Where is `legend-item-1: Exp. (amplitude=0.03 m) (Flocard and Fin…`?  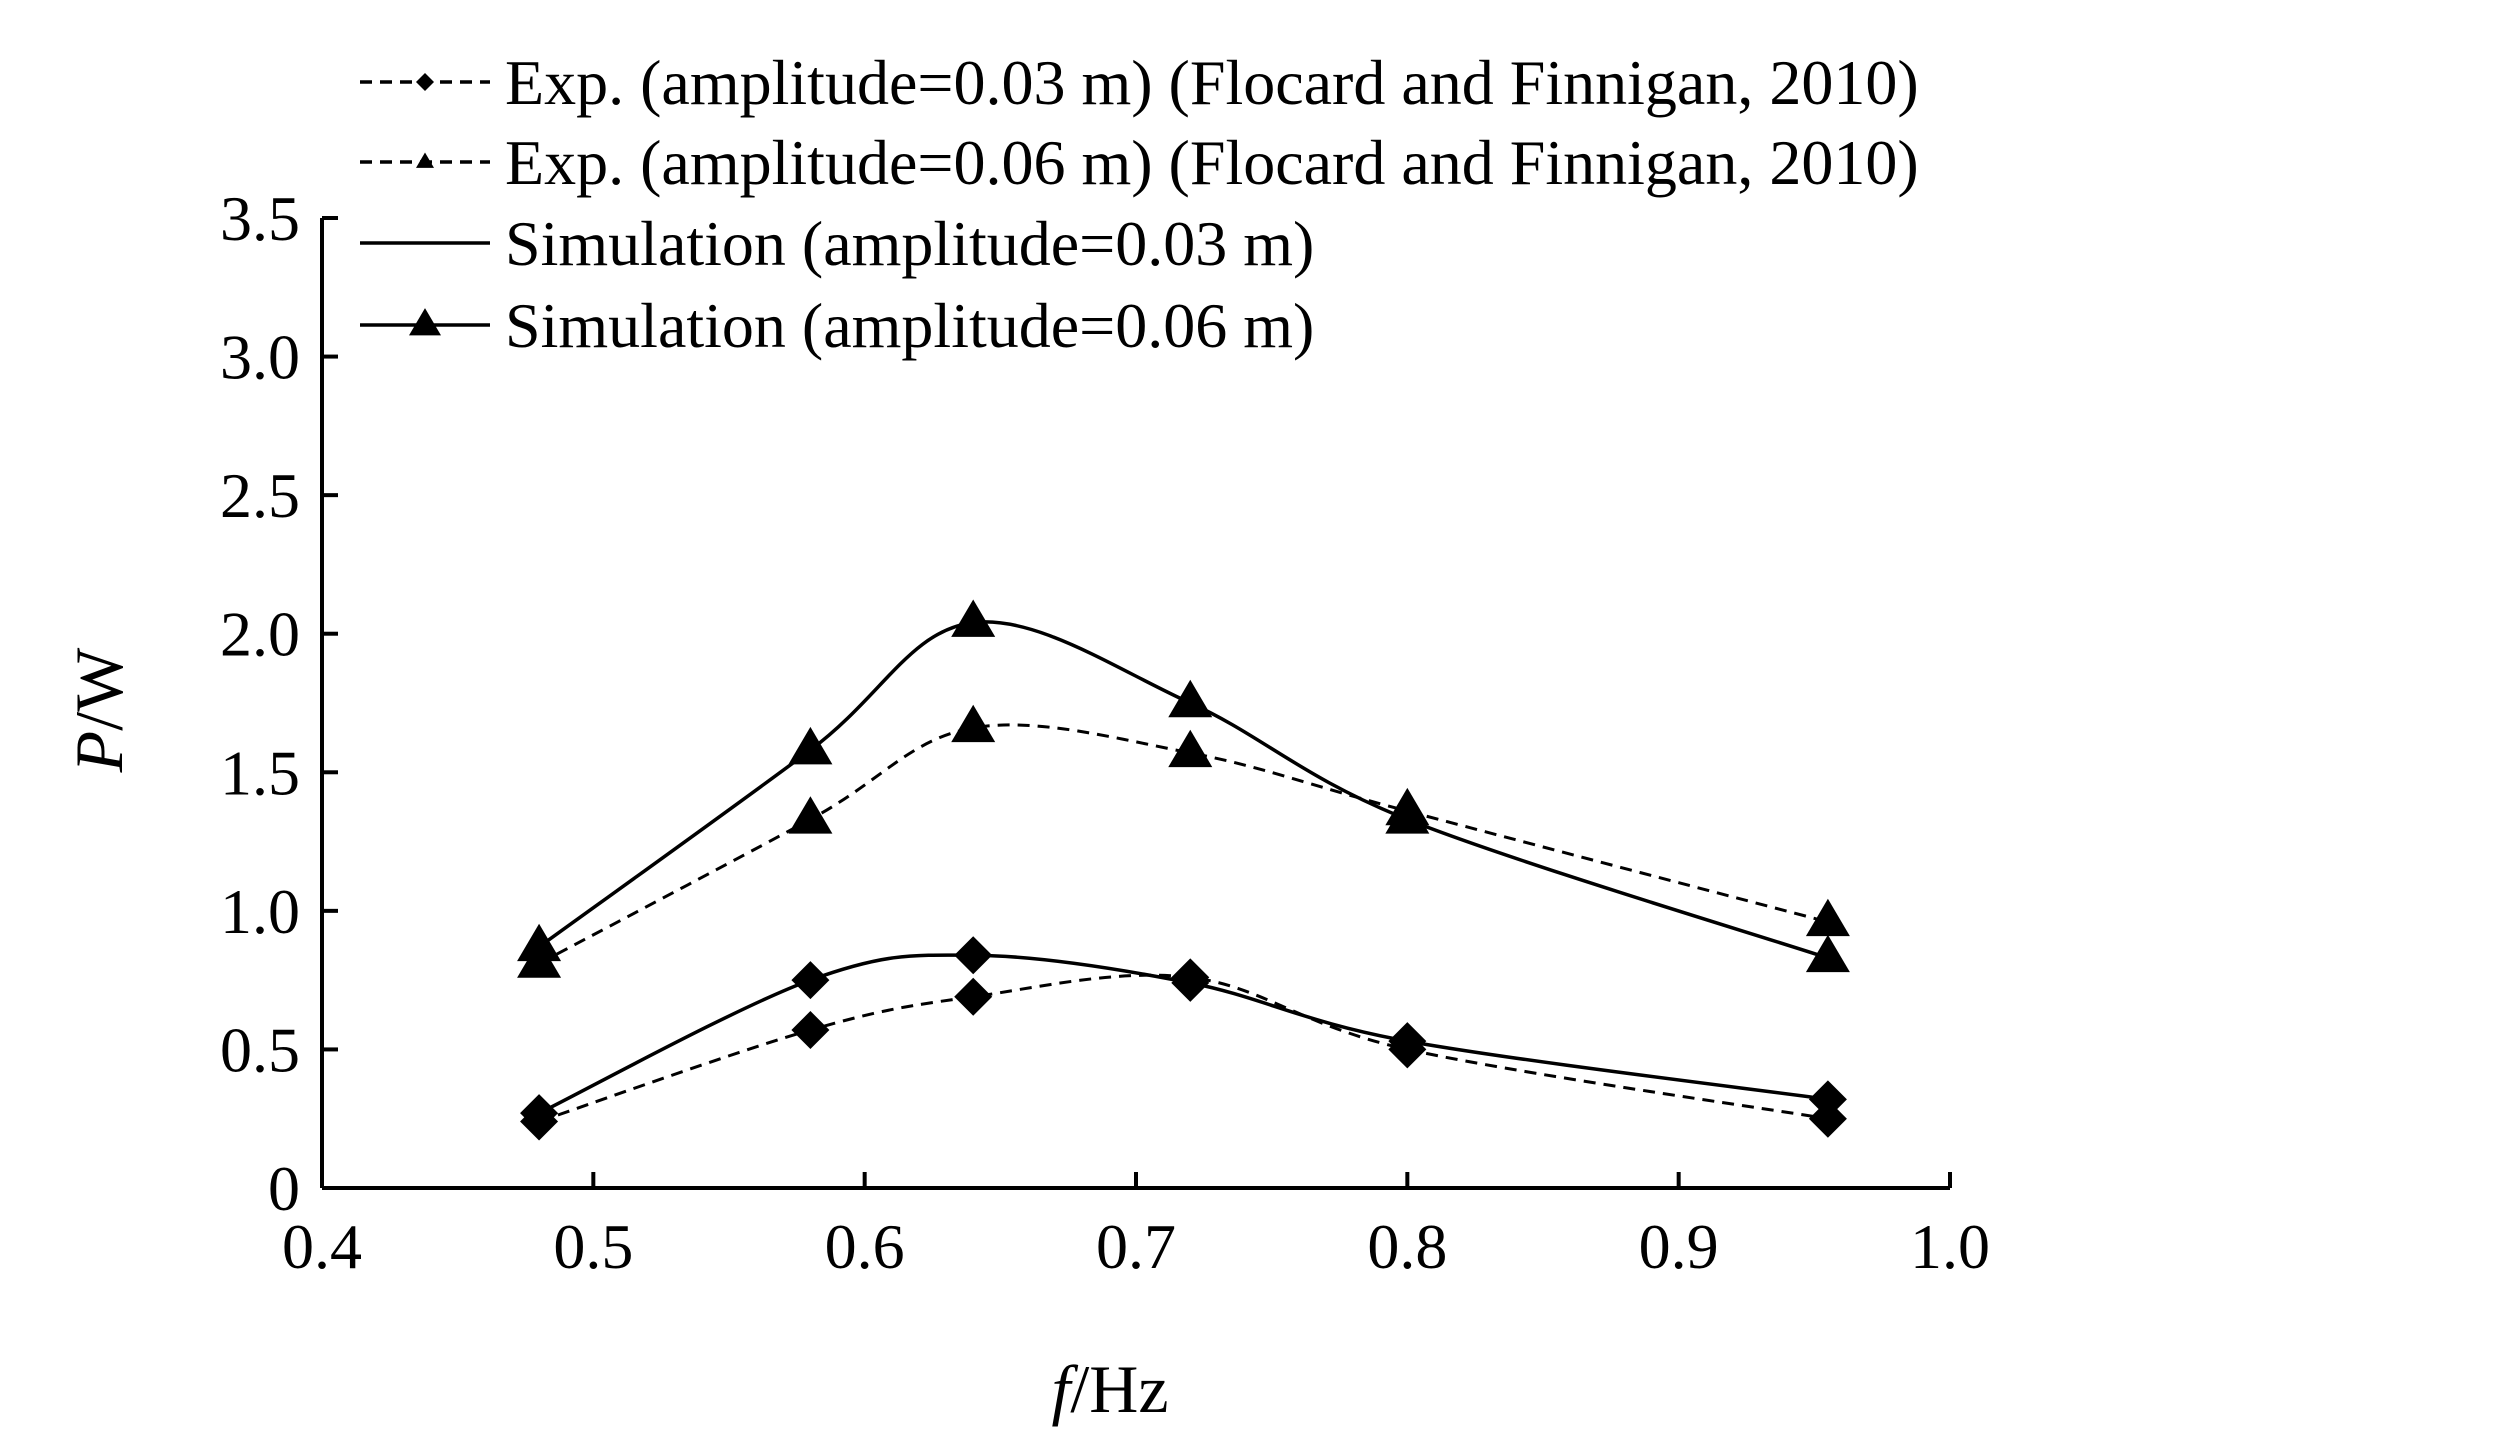 legend-item-1: Exp. (amplitude=0.03 m) (Flocard and Fin… is located at coordinates (1139, 82).